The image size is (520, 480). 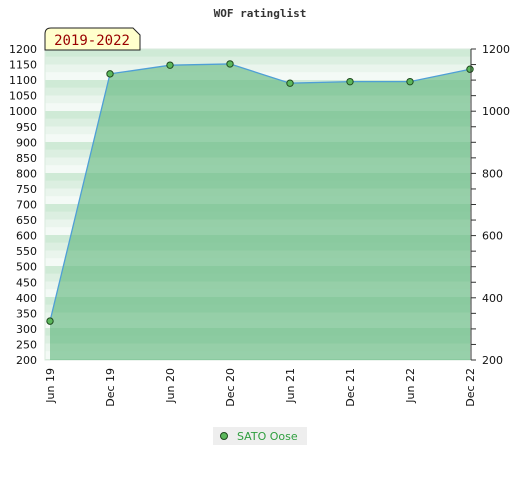 I want to click on y-tick-label-left: 250, so click(x=26, y=344).